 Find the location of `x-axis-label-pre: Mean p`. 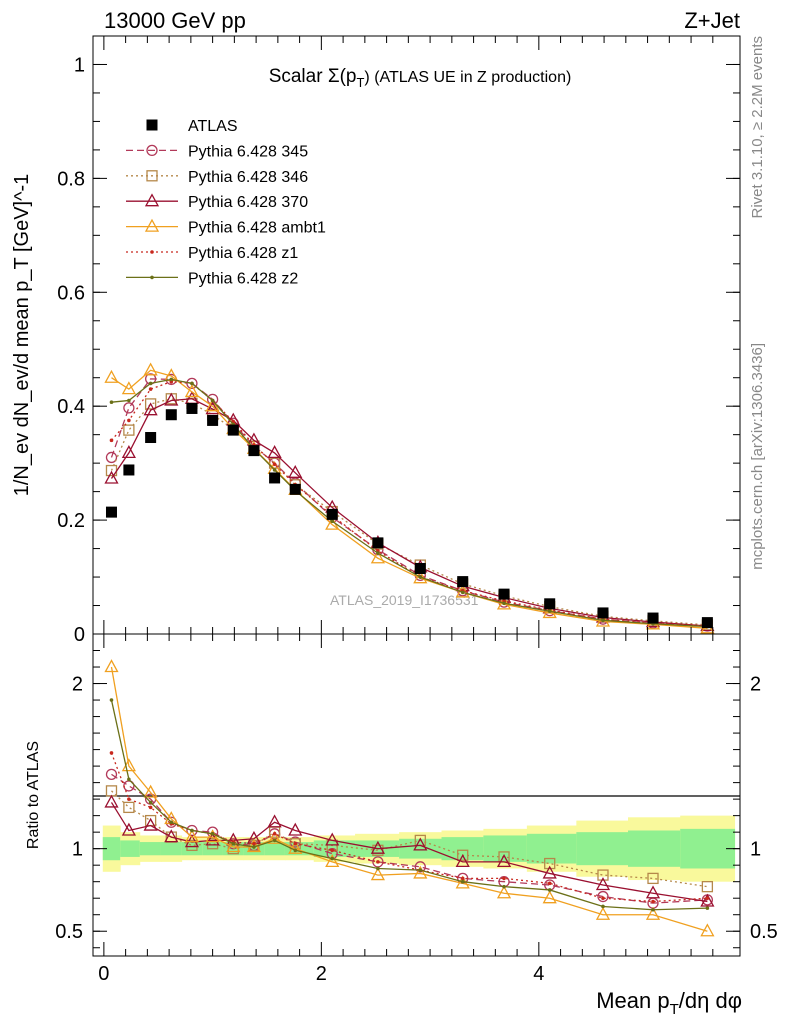

x-axis-label-pre: Mean p is located at coordinates (632, 1000).